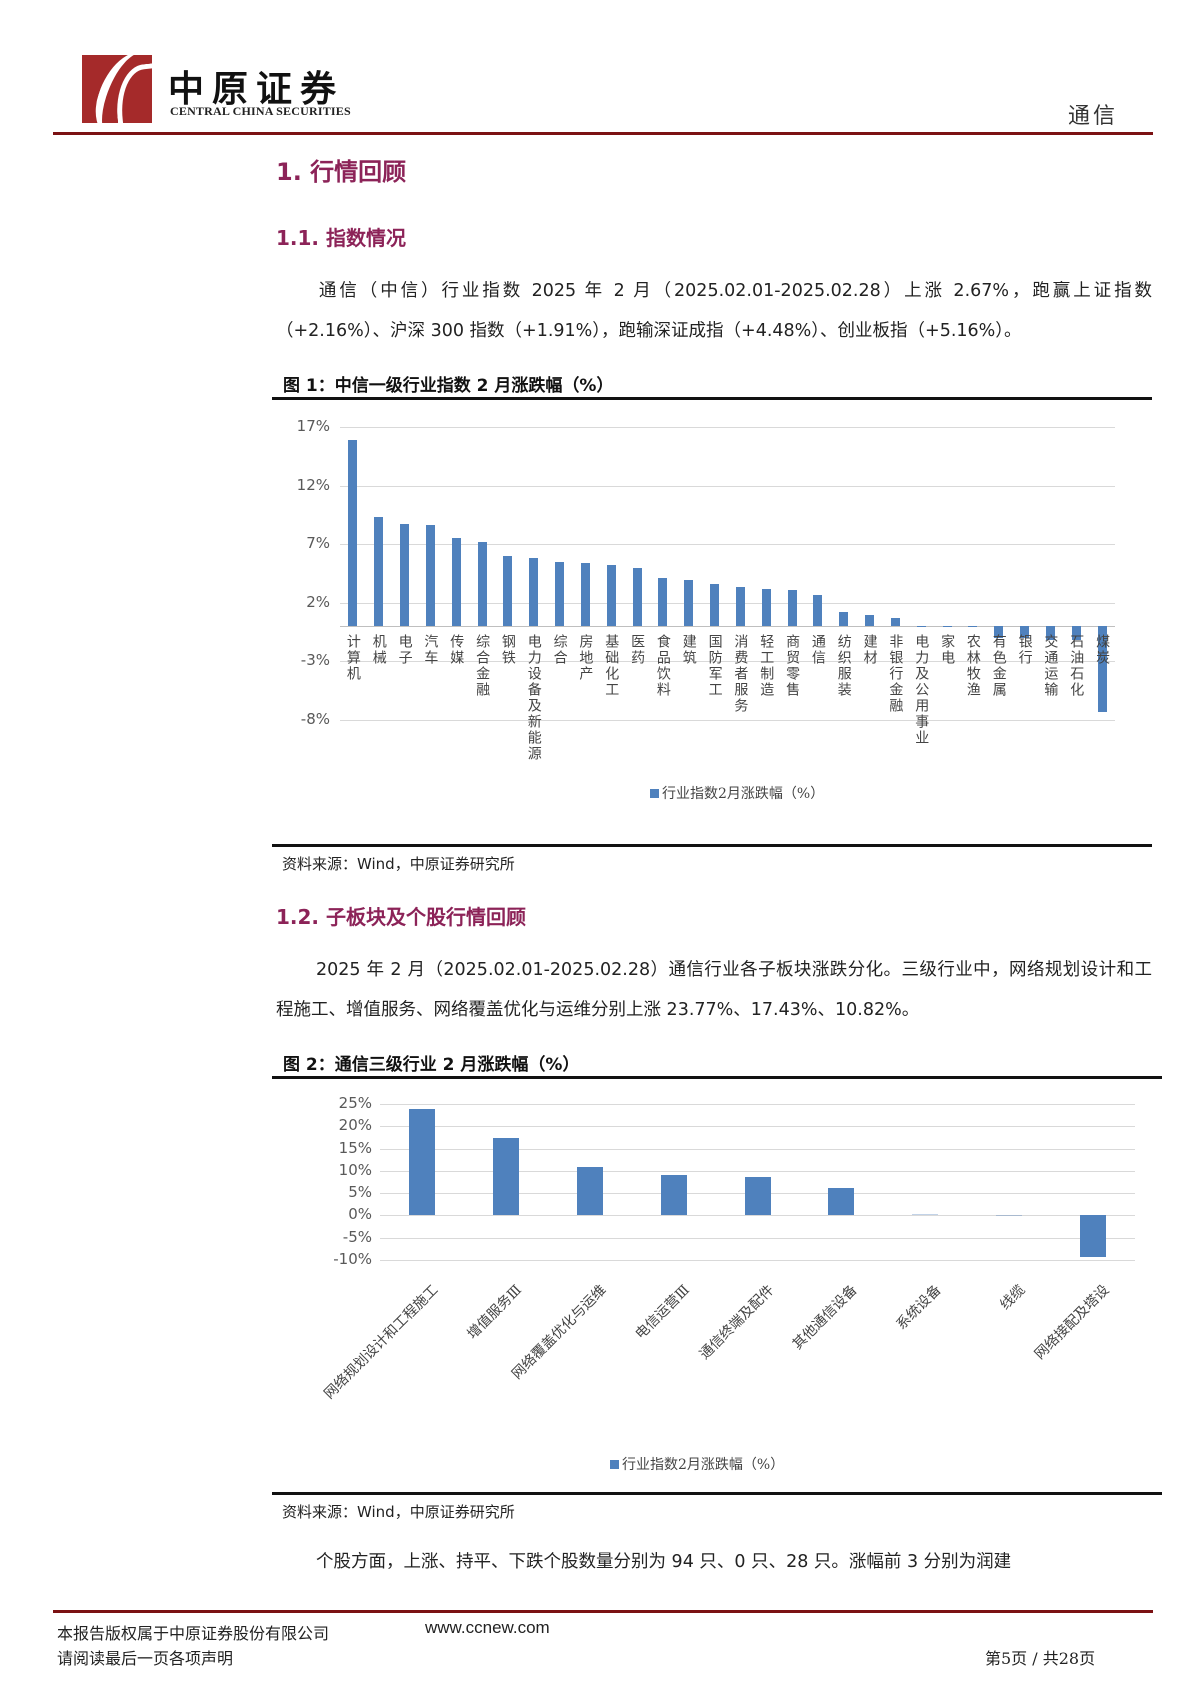 The height and width of the screenshot is (1698, 1200). Describe the element at coordinates (717, 1077) in the screenshot. I see `figure2-top-rule` at that location.